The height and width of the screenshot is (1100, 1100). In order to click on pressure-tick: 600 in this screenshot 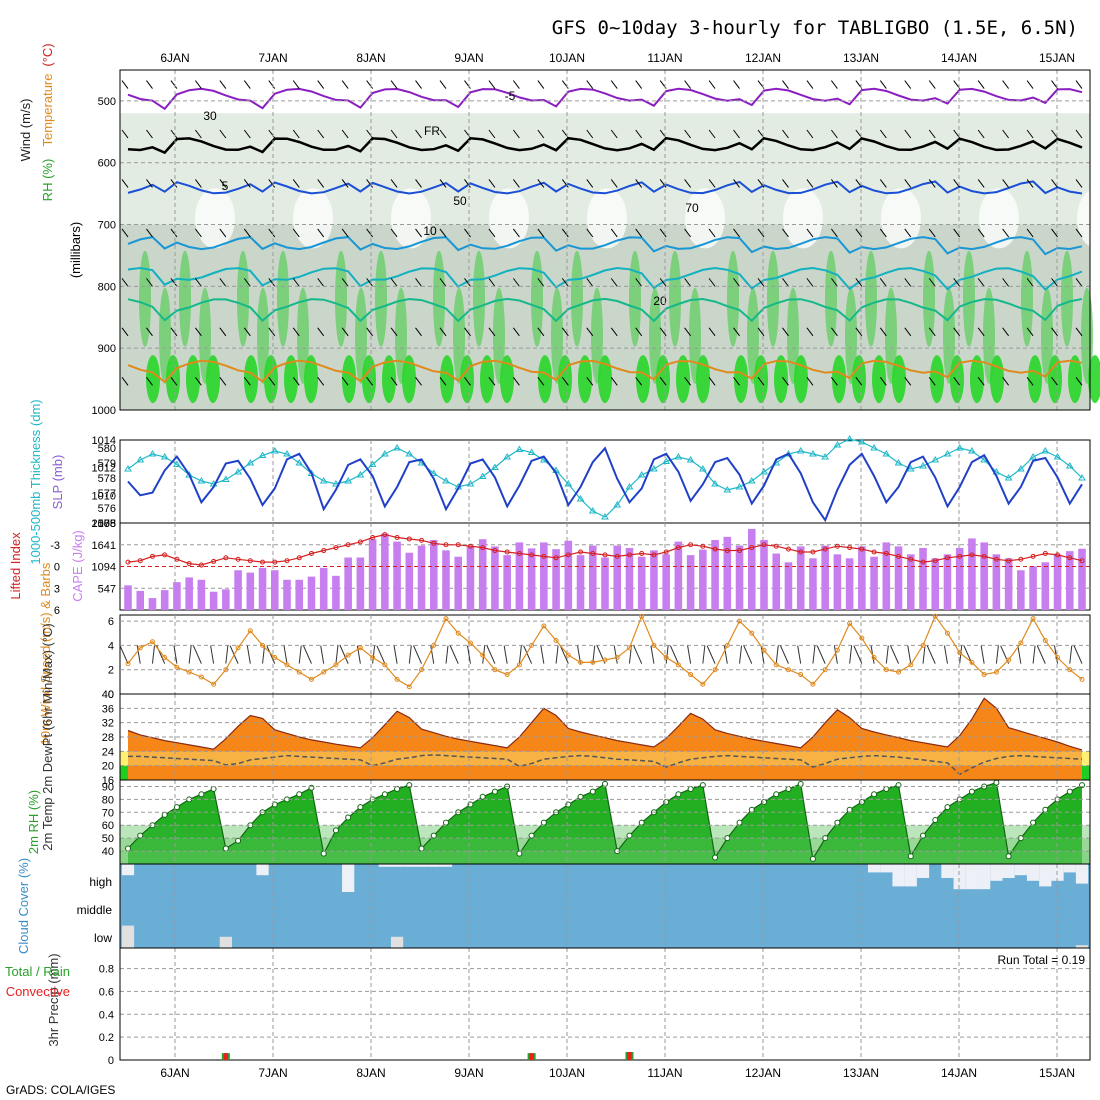, I will do `click(107, 164)`.